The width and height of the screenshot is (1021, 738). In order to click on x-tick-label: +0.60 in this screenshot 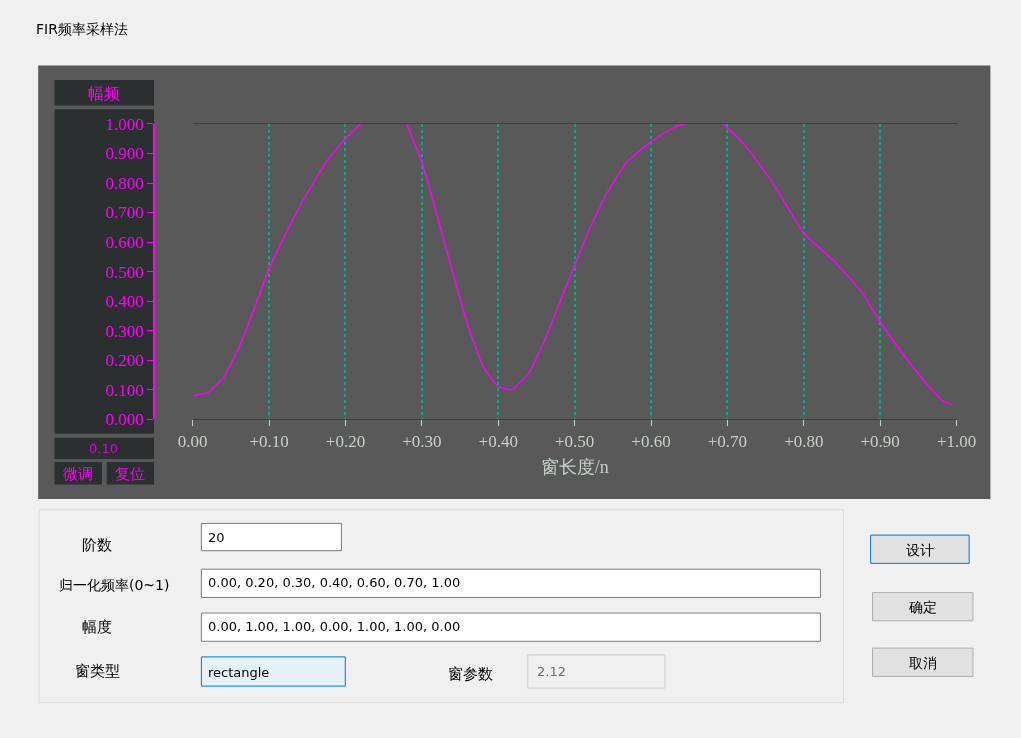, I will do `click(651, 441)`.